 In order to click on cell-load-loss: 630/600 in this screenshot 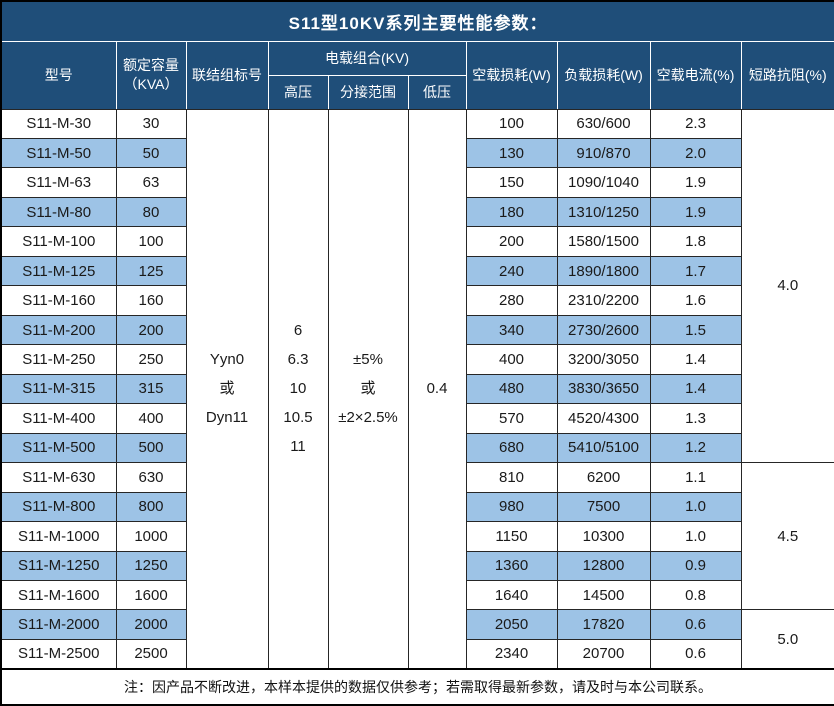, I will do `click(603, 123)`.